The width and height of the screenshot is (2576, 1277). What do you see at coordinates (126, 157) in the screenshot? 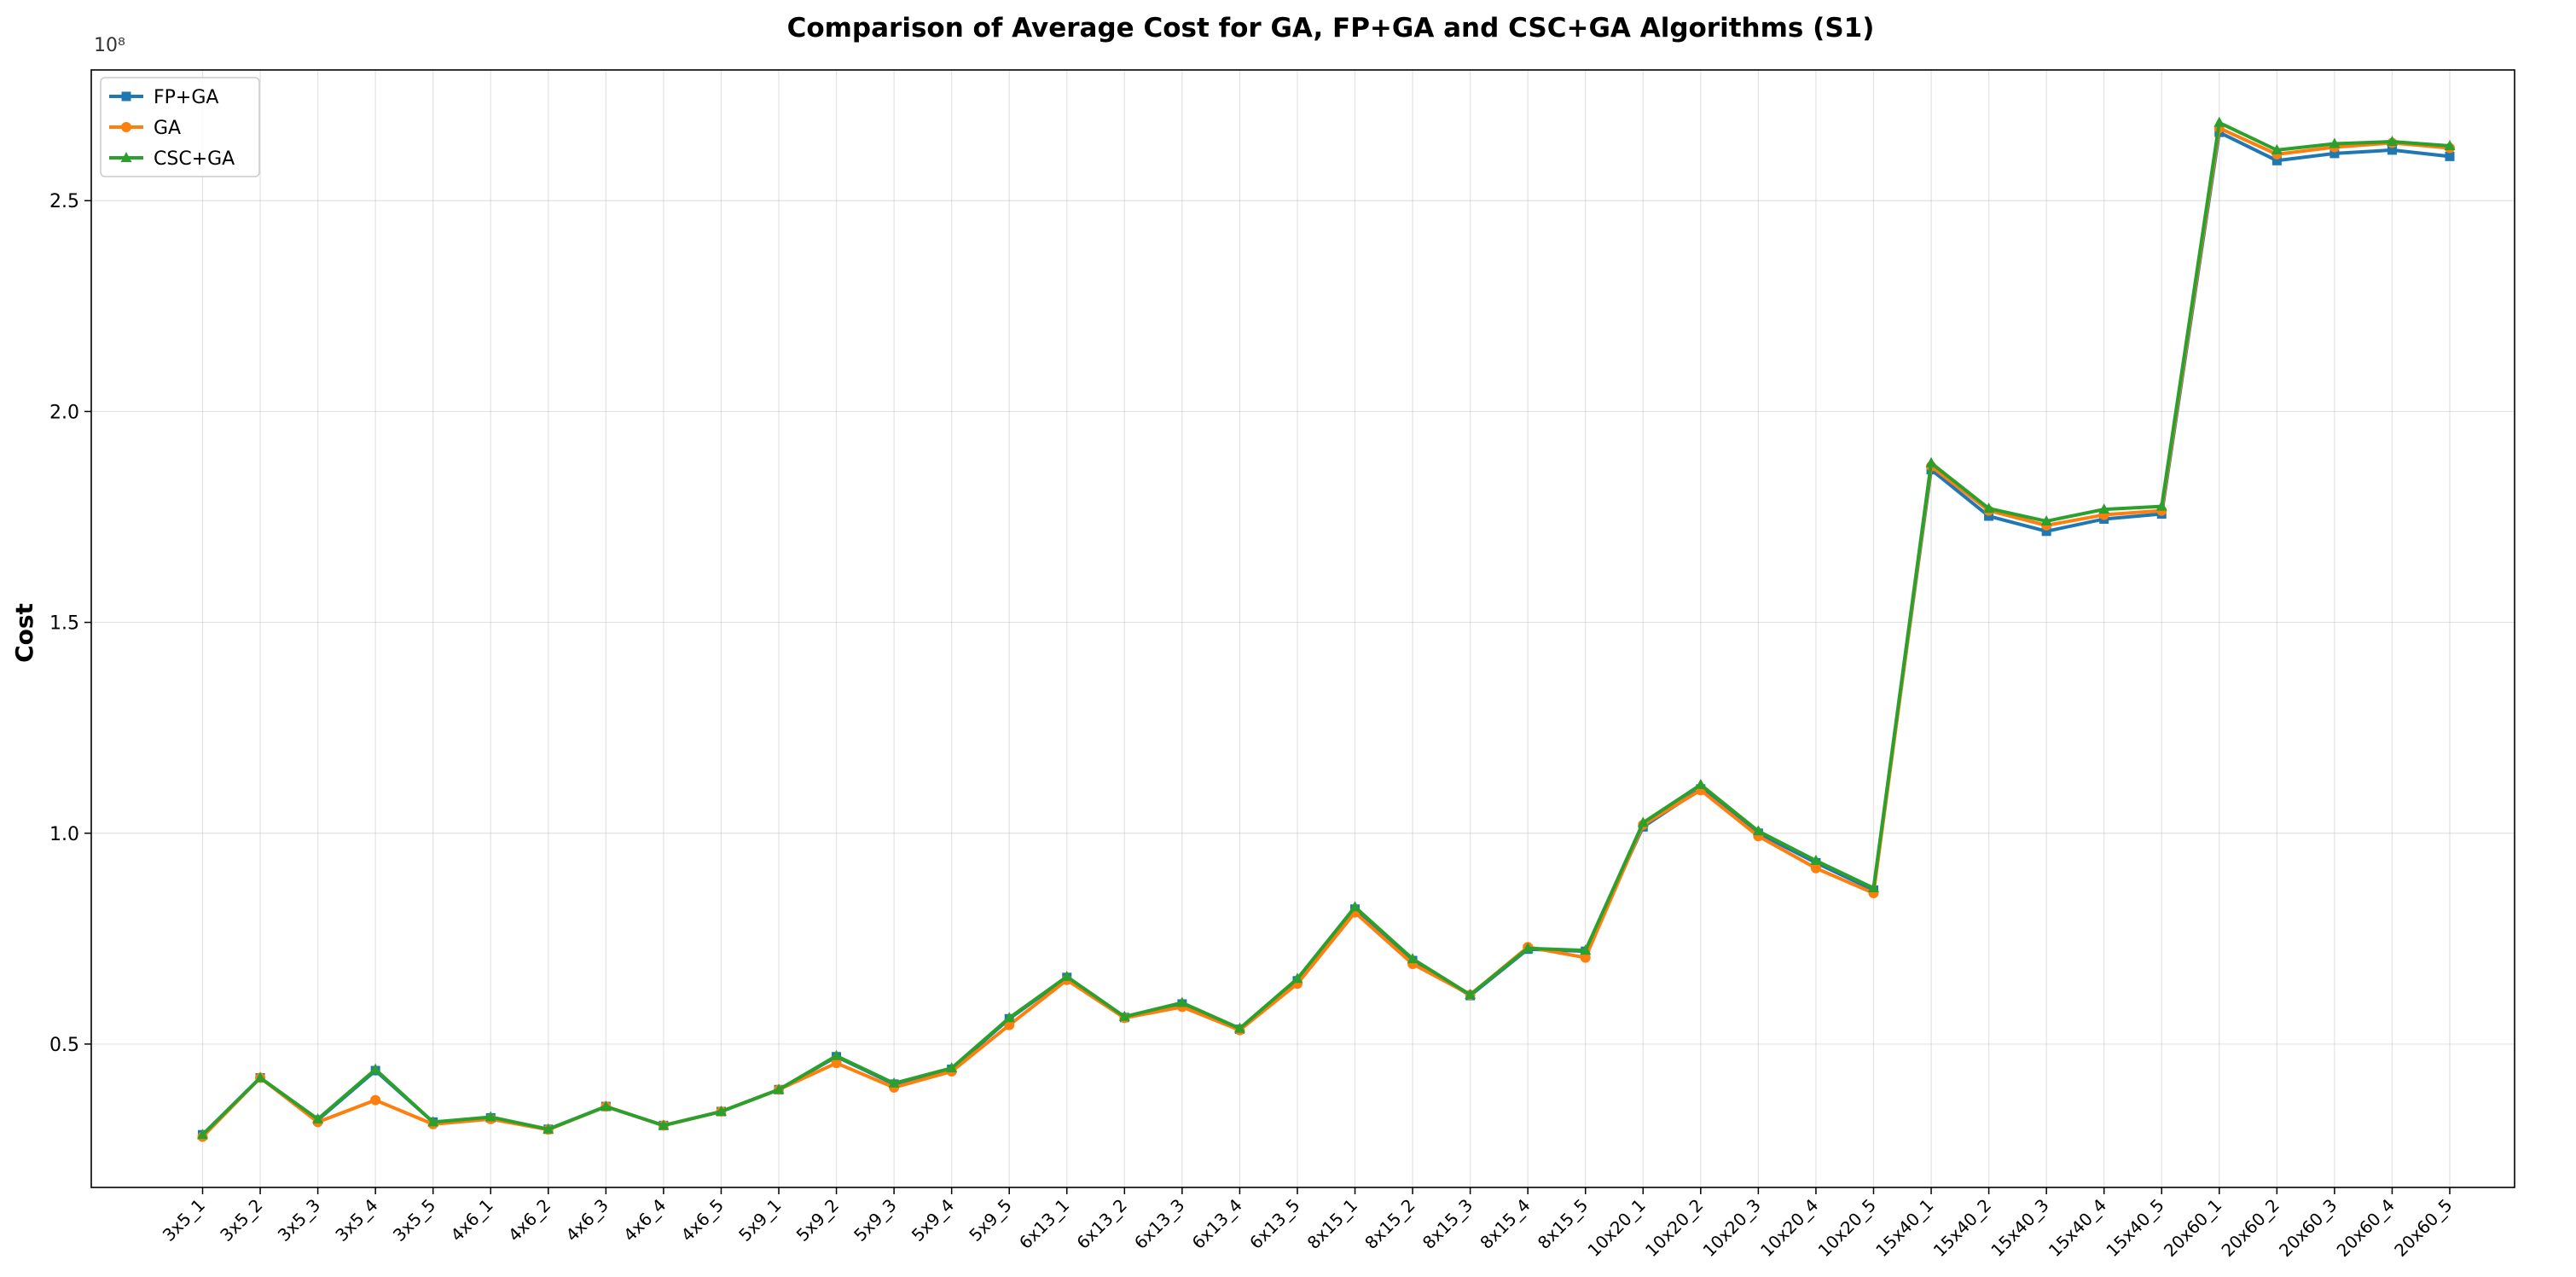
I see `legend-marker-csc-ga` at bounding box center [126, 157].